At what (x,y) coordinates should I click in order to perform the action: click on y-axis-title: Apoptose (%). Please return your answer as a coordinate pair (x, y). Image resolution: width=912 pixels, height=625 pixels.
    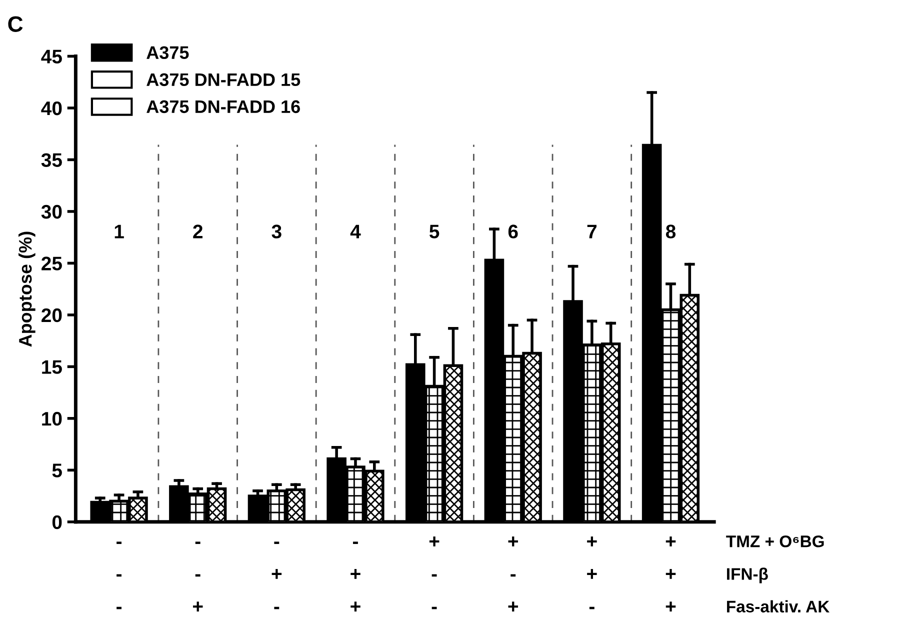
    Looking at the image, I should click on (27, 289).